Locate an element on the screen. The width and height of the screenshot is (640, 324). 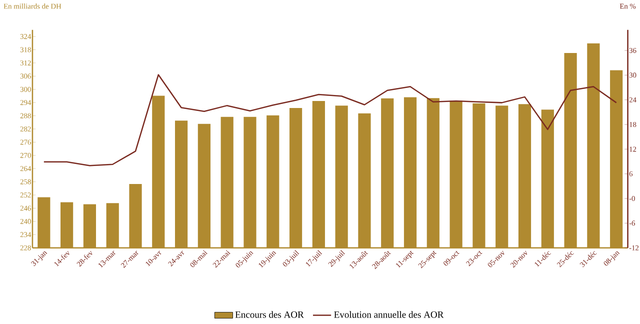
legend-label: Encours des AOR is located at coordinates (269, 314).